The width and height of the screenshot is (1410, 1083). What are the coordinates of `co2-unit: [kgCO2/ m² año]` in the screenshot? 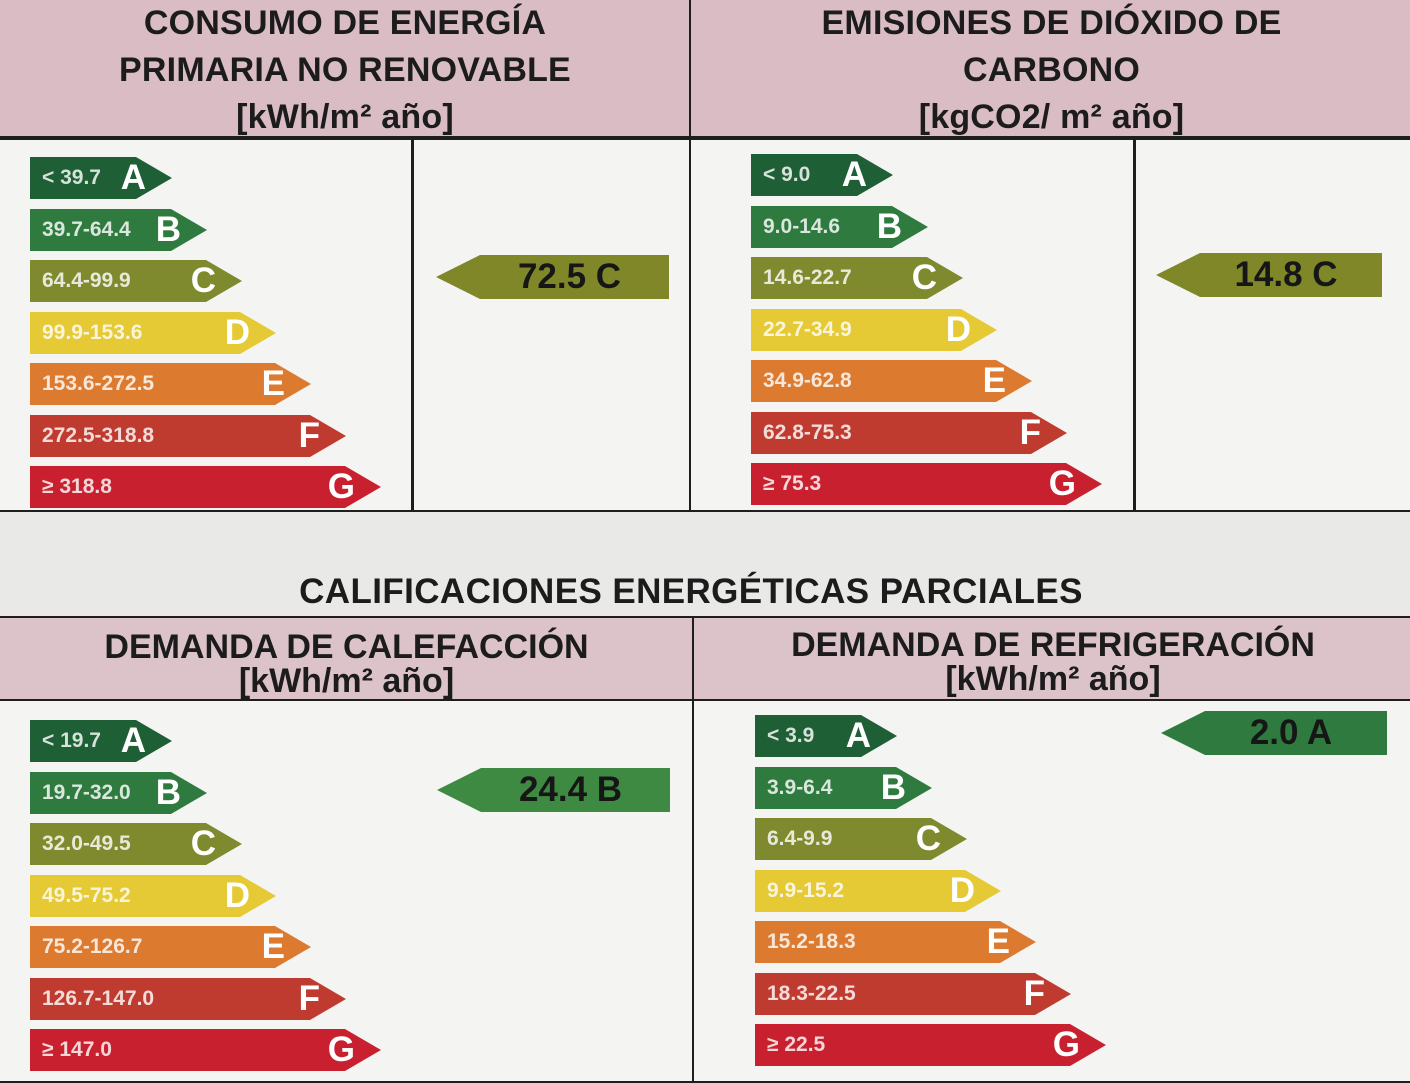 It's located at (1051, 117).